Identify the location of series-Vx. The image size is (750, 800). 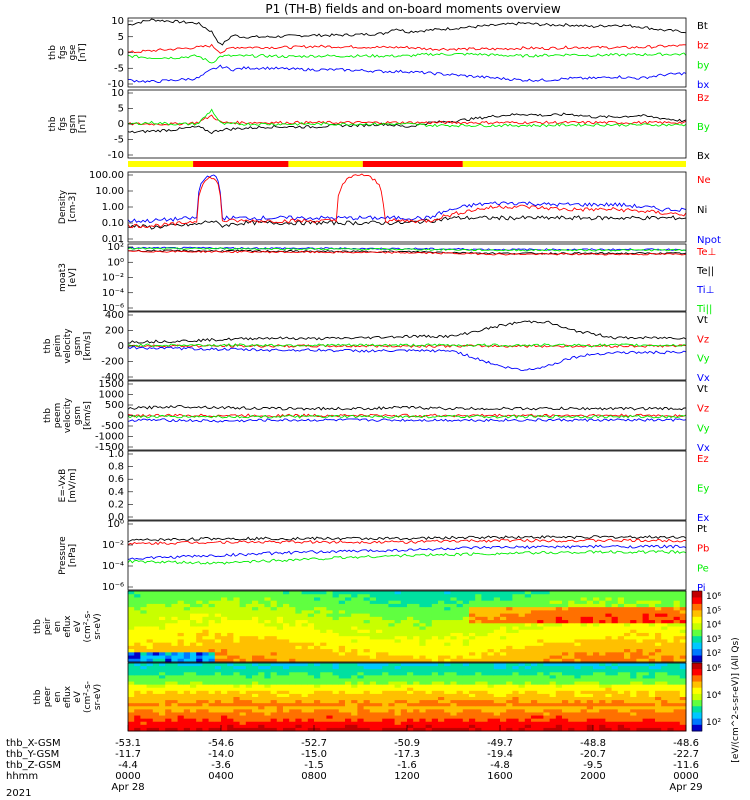
(407, 358).